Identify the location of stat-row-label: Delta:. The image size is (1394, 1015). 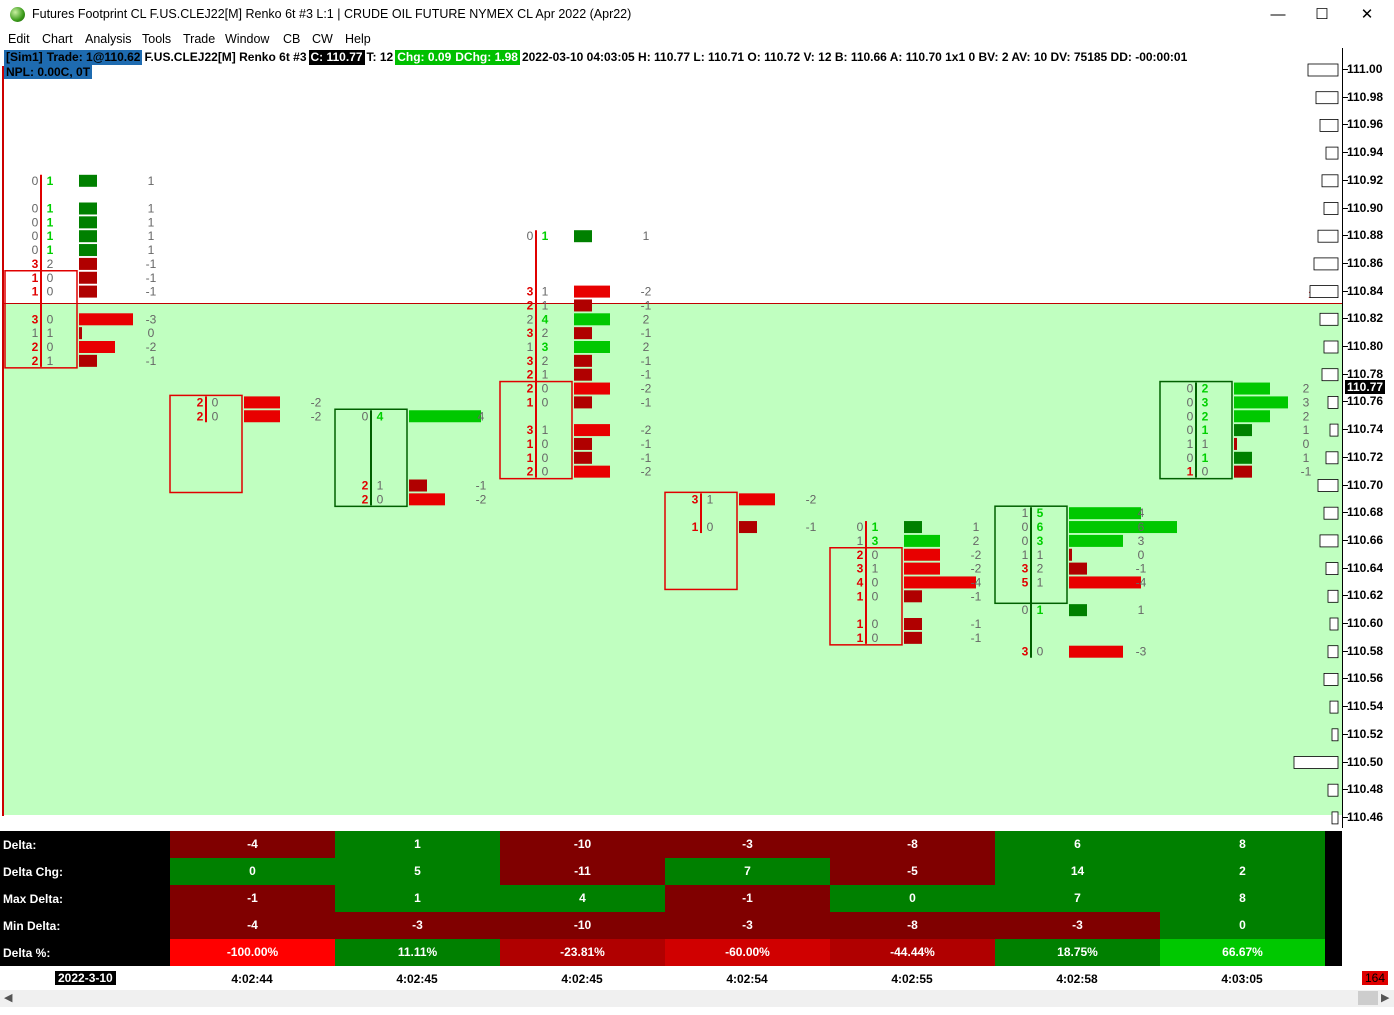
(20, 845).